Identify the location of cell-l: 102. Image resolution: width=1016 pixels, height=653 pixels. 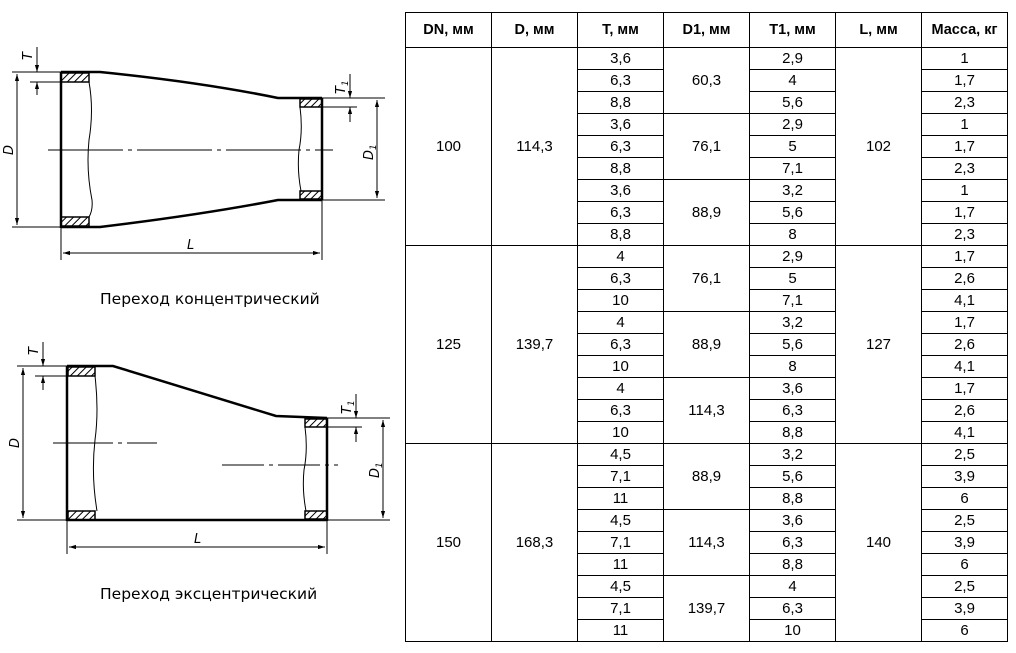
(878, 146).